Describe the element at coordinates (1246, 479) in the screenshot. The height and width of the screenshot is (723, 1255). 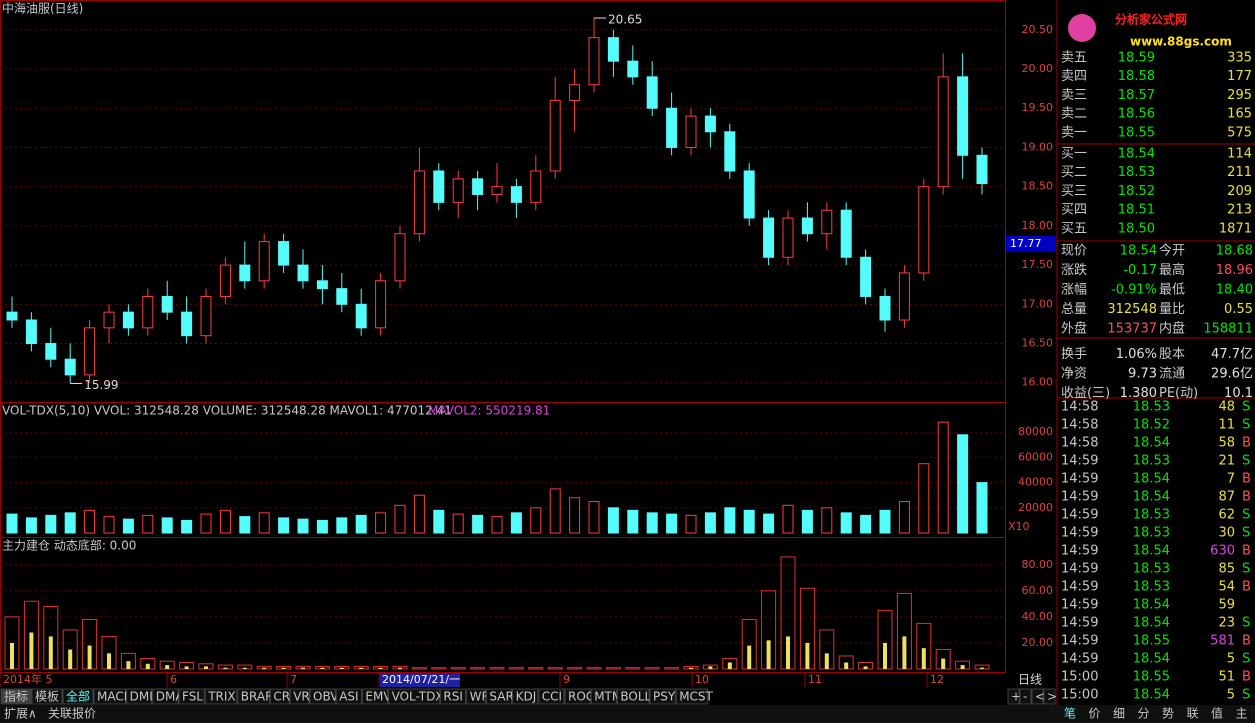
I see `tick-side: B` at that location.